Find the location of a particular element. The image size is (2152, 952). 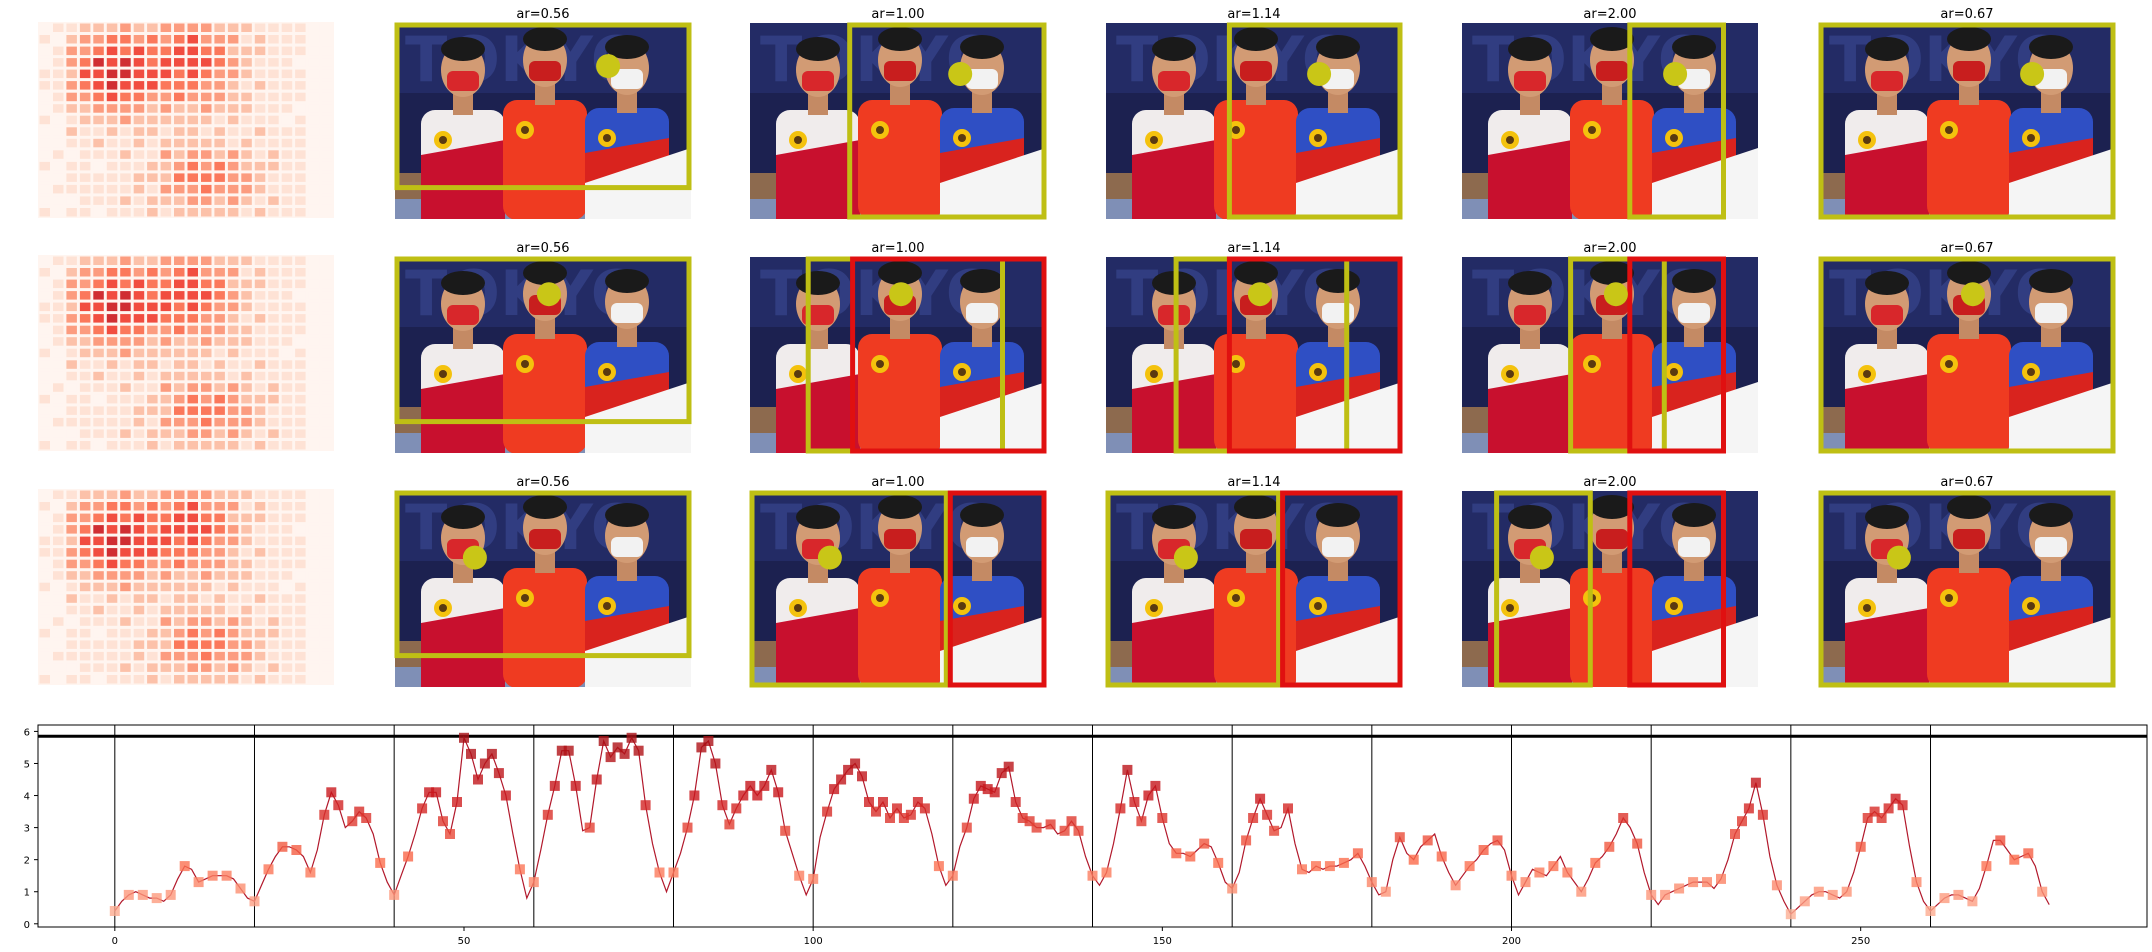

y-tick-label: 4 is located at coordinates (27, 797).